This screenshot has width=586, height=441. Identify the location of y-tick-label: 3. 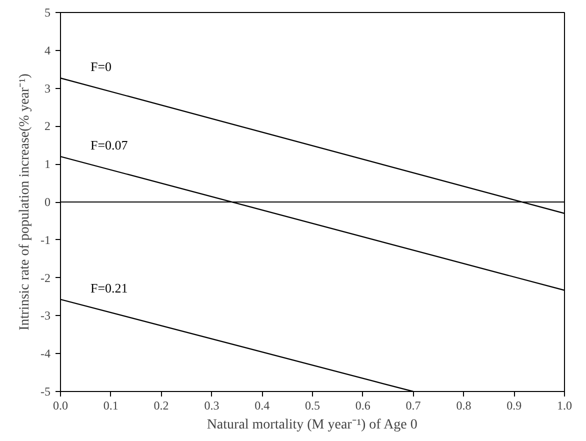
(47, 88).